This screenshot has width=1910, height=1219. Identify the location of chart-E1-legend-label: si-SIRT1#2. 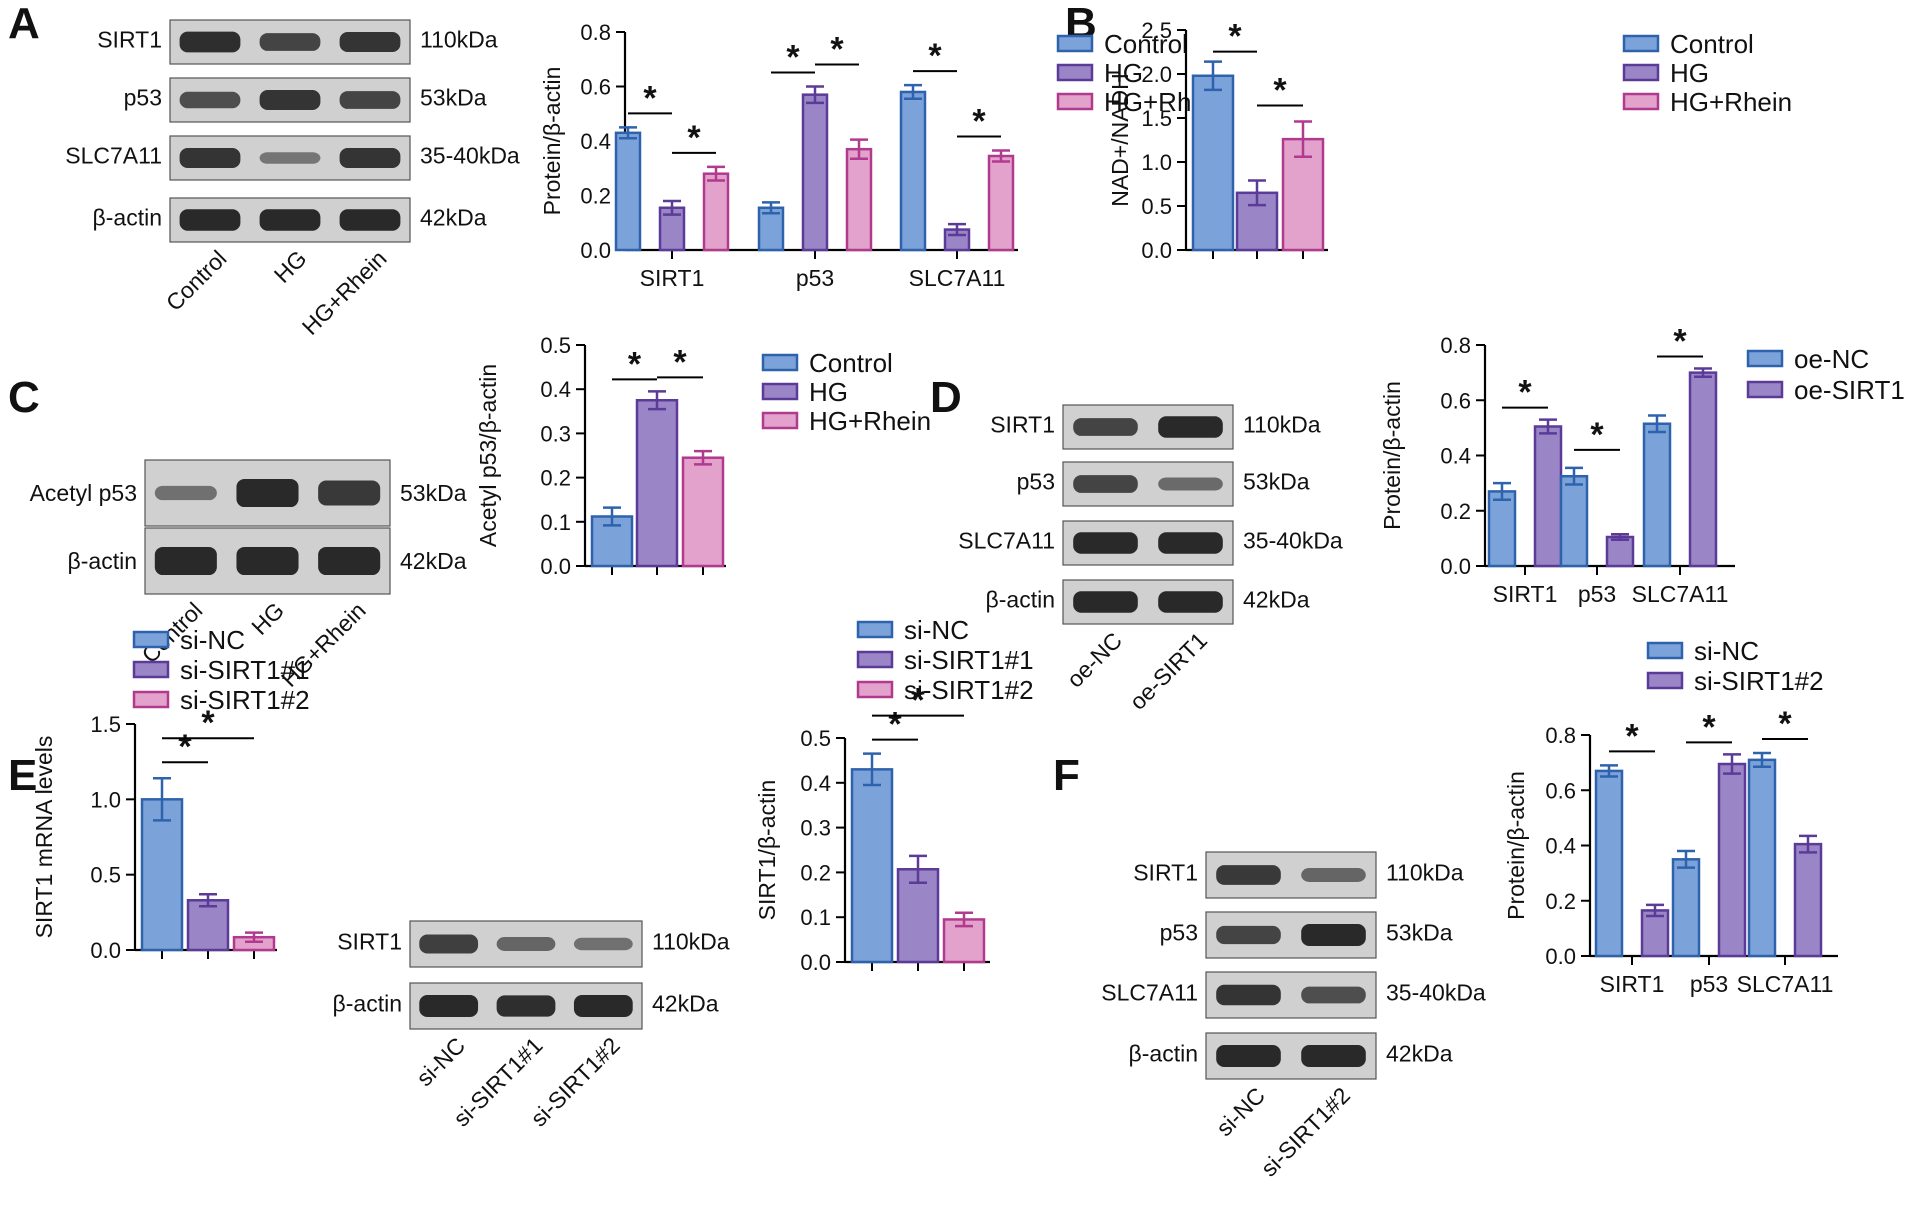
(245, 700).